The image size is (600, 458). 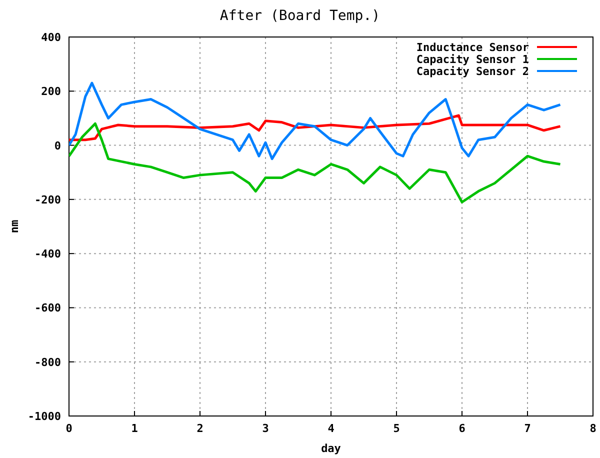 What do you see at coordinates (473, 47) in the screenshot?
I see `legend-label: Inductance Sensor` at bounding box center [473, 47].